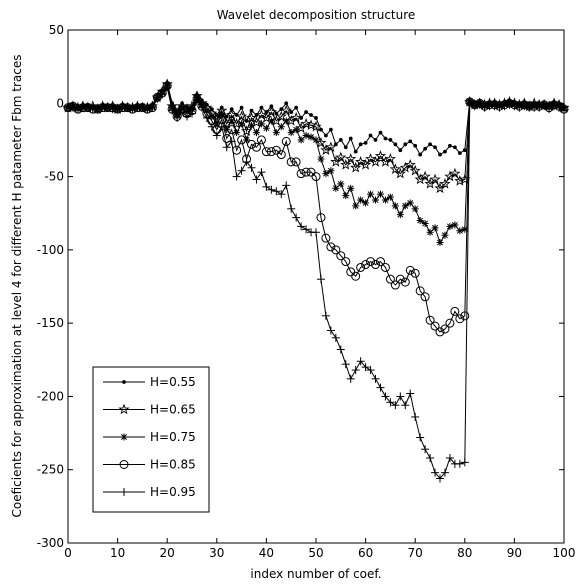 This screenshot has height=587, width=579. What do you see at coordinates (149, 437) in the screenshot?
I see `legend-entry: H=0.75` at bounding box center [149, 437].